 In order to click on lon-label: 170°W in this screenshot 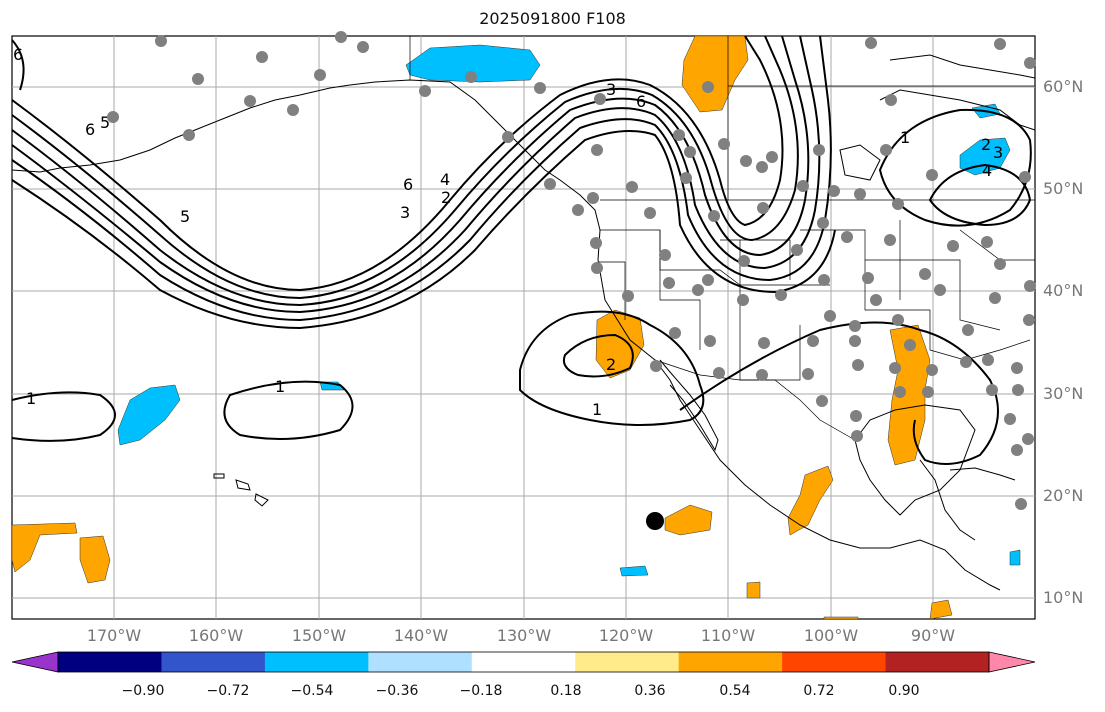, I will do `click(114, 635)`.